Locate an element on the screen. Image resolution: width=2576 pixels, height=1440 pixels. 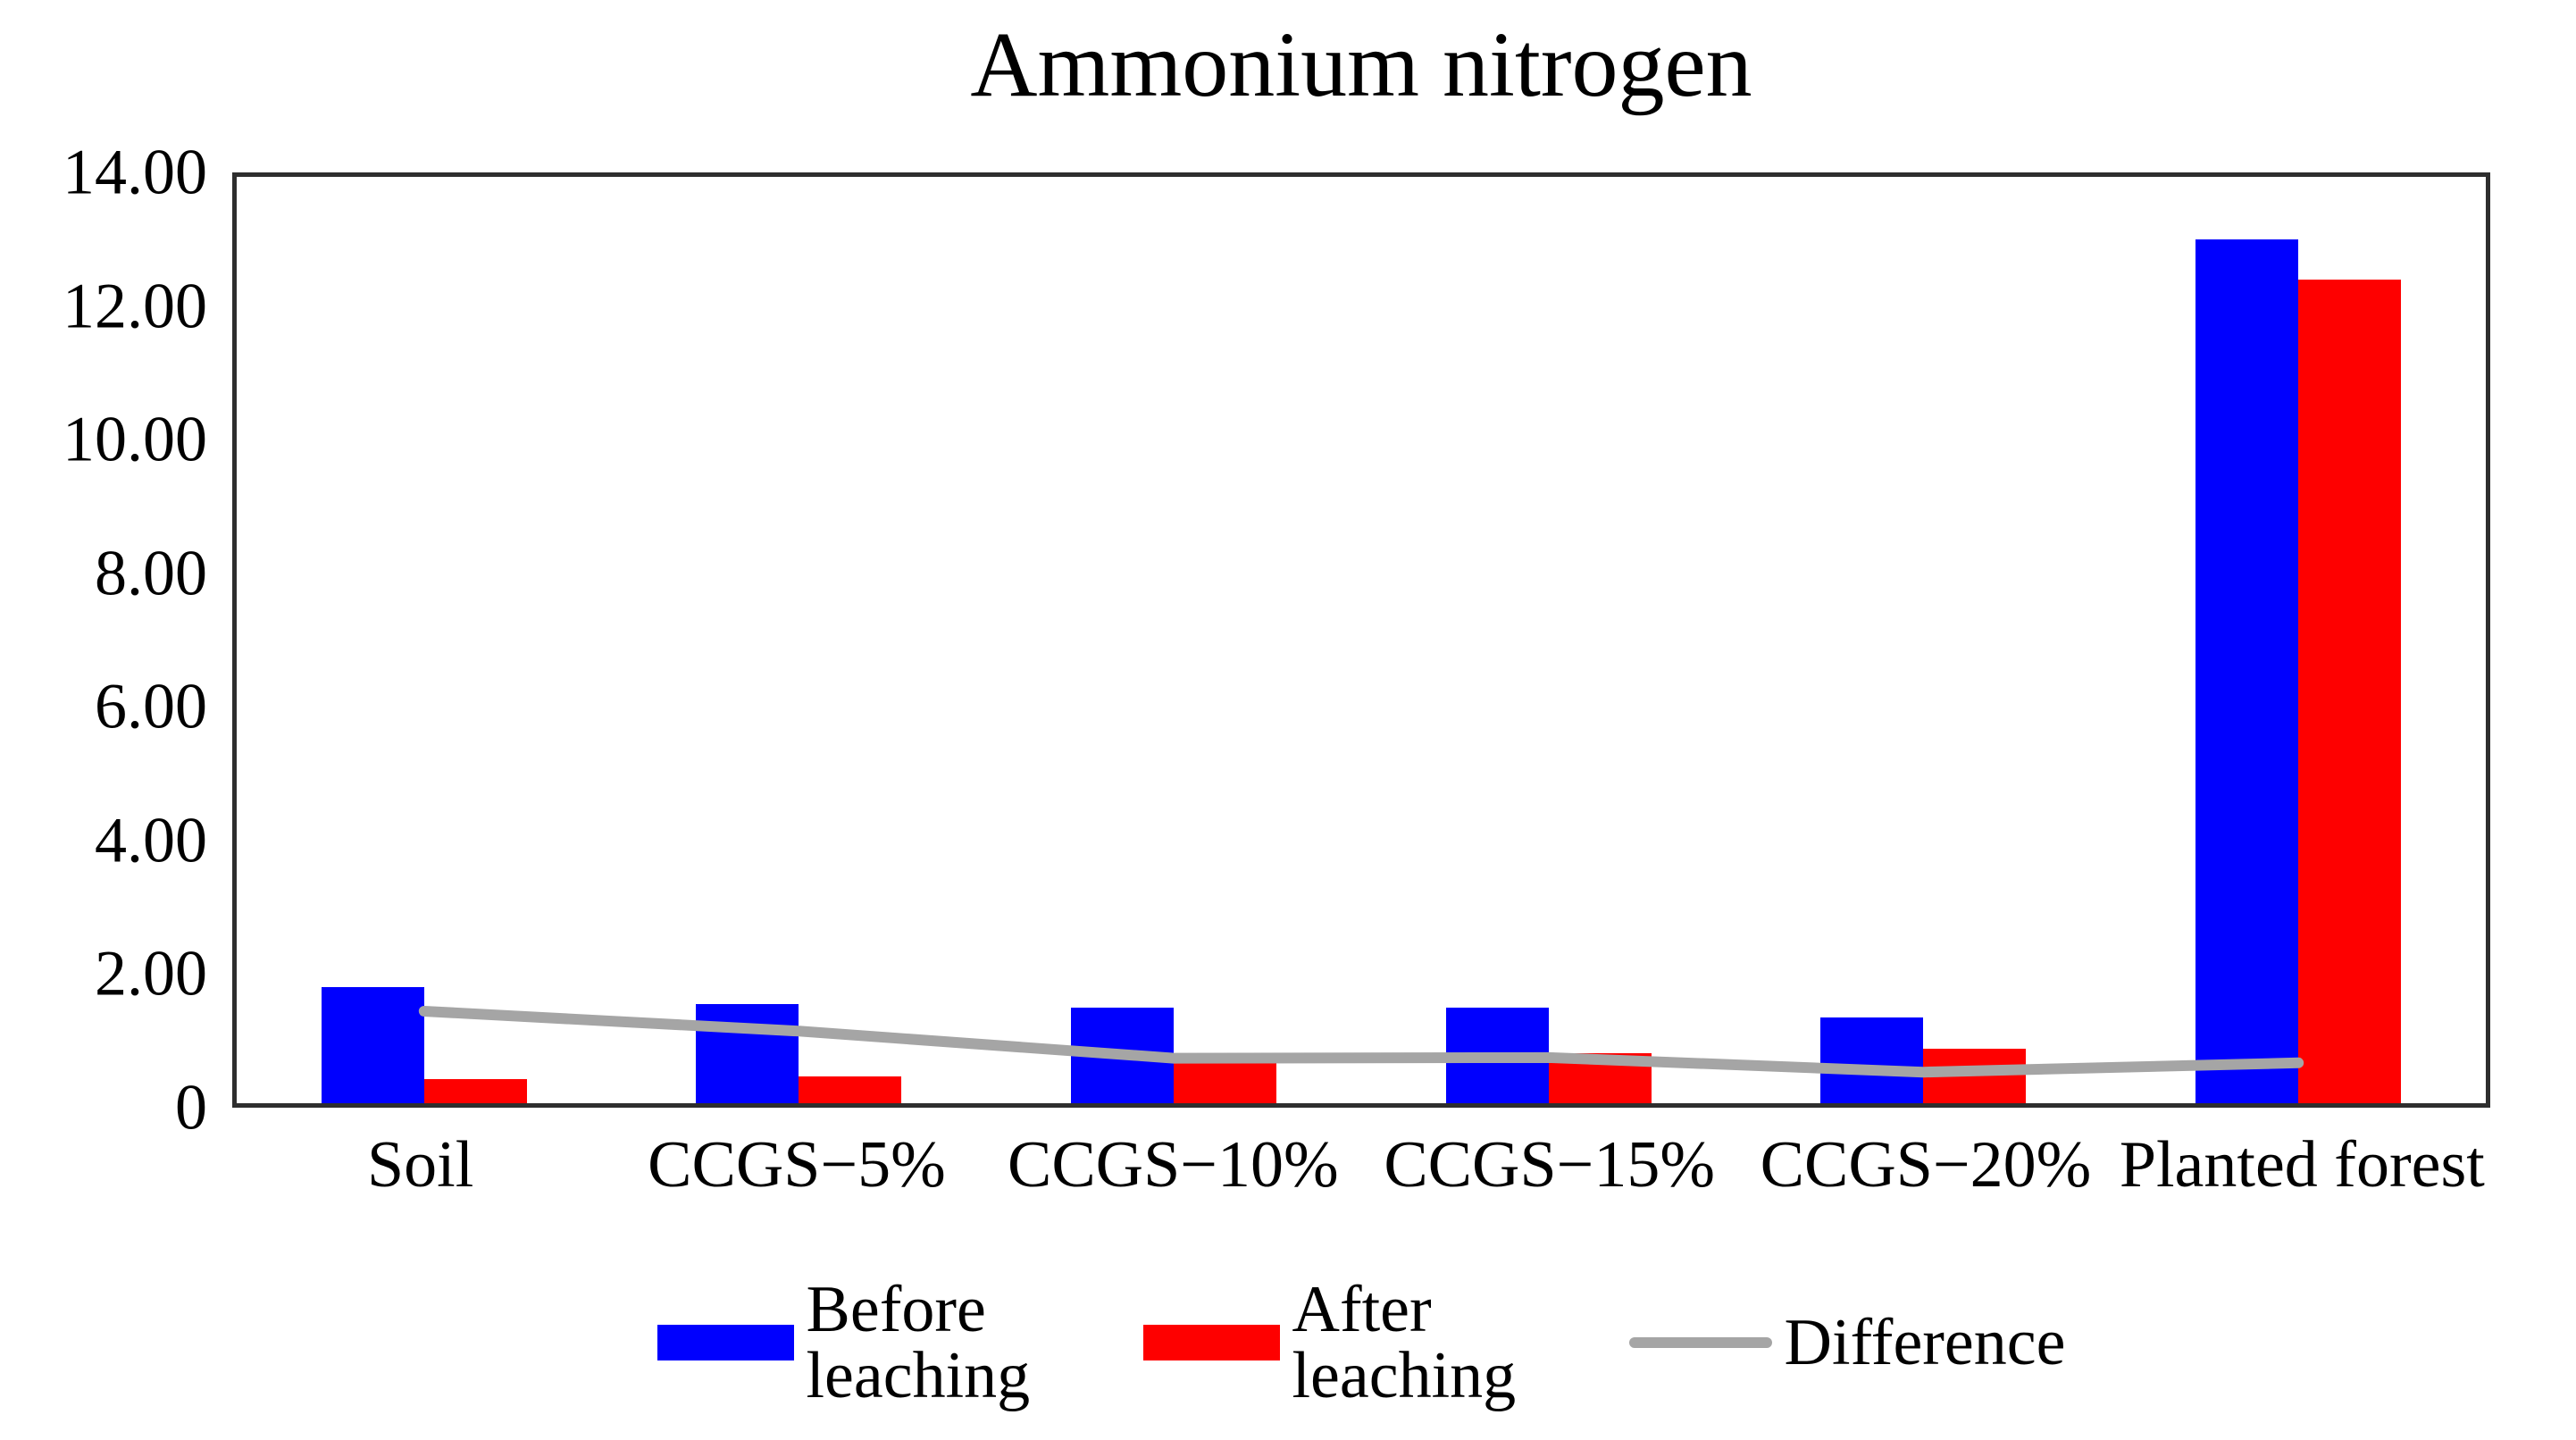
legend-label: After leaching is located at coordinates (1404, 1342).